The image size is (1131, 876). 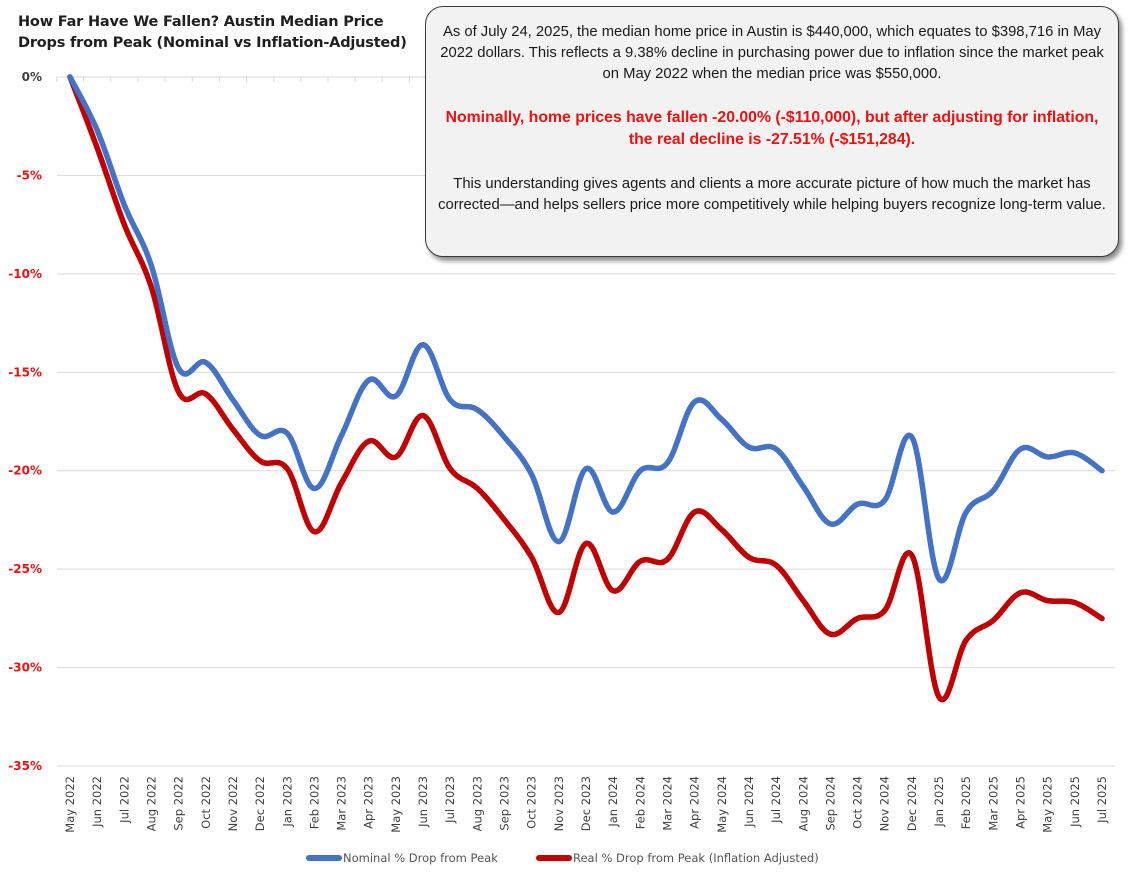 What do you see at coordinates (1075, 802) in the screenshot?
I see `x-tick-label: Jun 2025` at bounding box center [1075, 802].